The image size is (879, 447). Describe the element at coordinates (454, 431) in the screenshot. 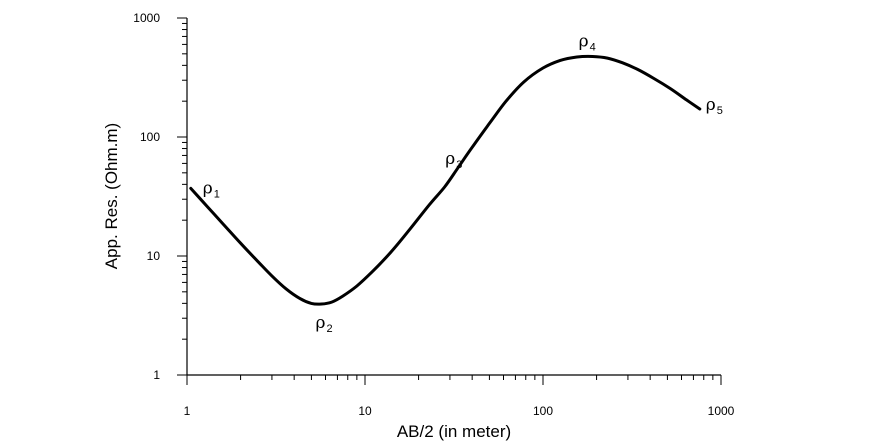

I see `x-axis-label: AB/2 (in meter)` at that location.